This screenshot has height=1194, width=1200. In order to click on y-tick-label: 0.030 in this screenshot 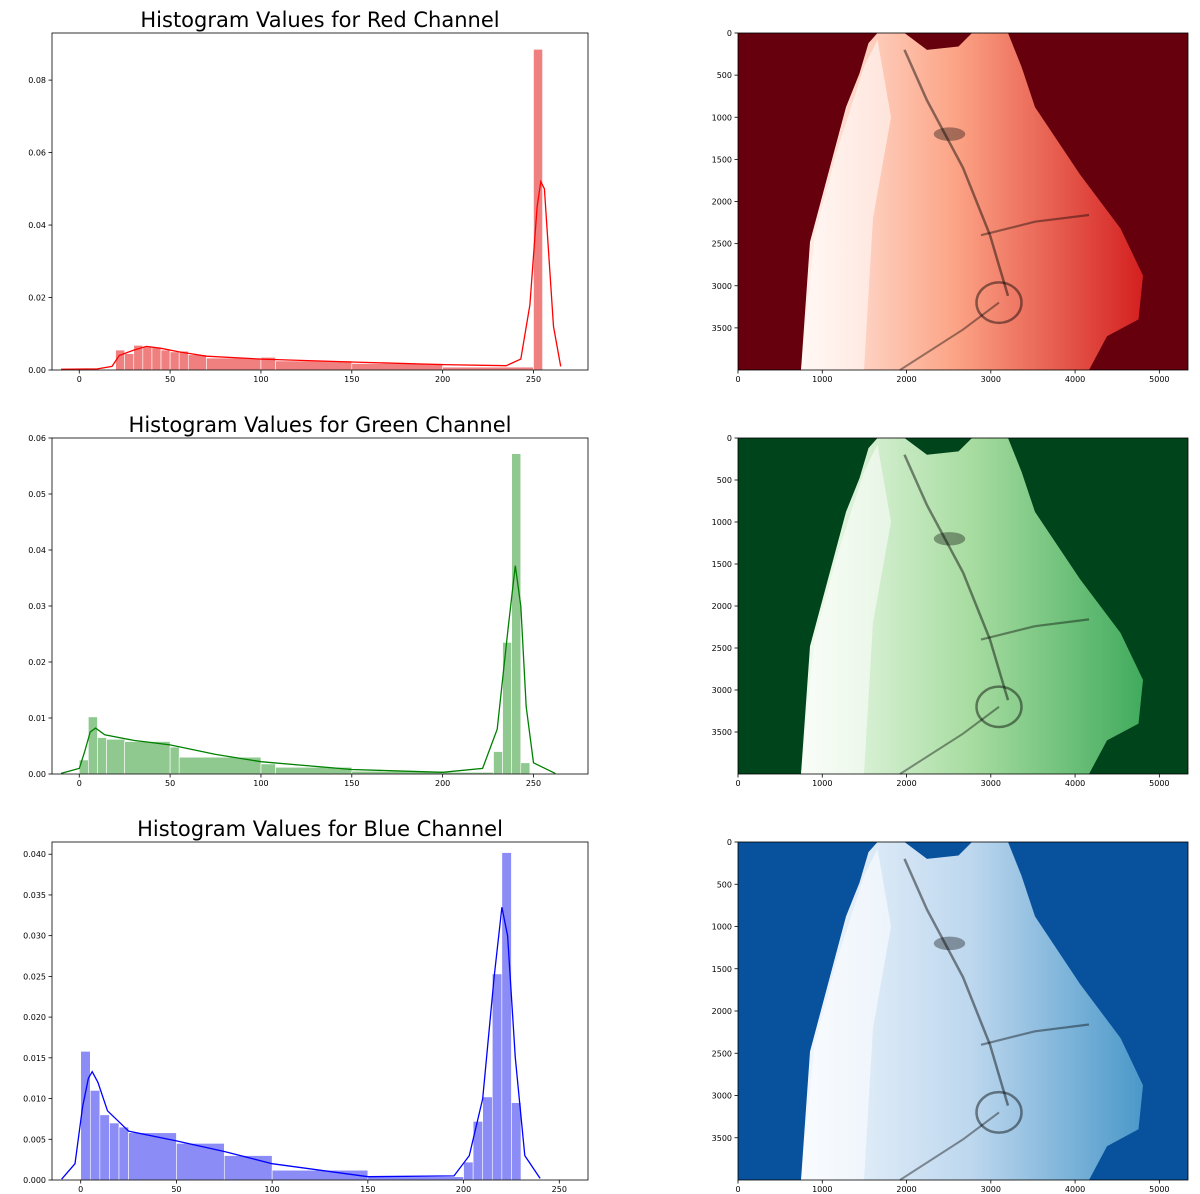, I will do `click(34, 936)`.